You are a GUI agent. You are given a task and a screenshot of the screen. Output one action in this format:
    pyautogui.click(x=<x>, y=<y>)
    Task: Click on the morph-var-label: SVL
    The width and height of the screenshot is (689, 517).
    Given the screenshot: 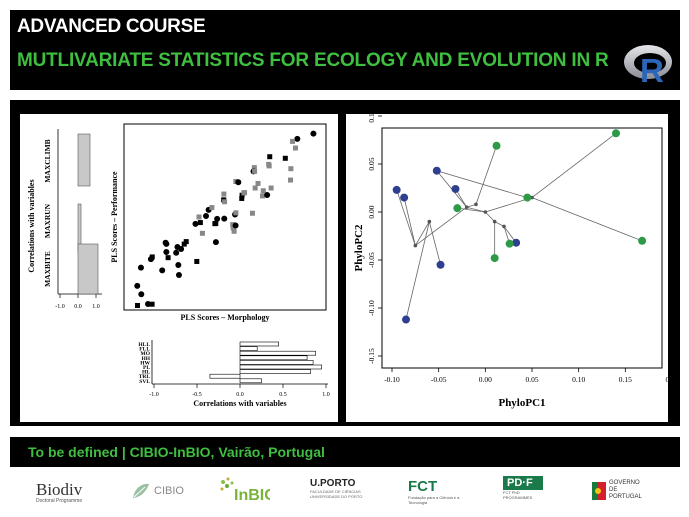 What is the action you would take?
    pyautogui.click(x=144, y=382)
    